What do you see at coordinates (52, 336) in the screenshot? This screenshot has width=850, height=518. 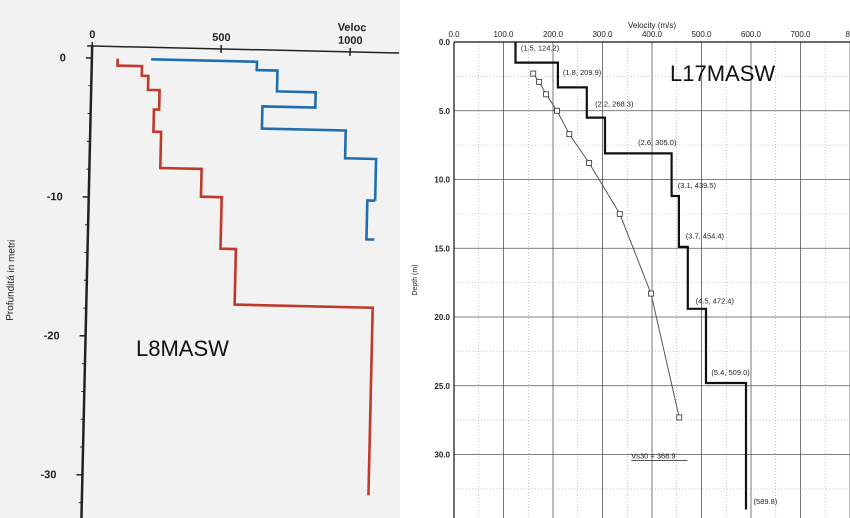 I see `l8-y-tick-label: -20` at bounding box center [52, 336].